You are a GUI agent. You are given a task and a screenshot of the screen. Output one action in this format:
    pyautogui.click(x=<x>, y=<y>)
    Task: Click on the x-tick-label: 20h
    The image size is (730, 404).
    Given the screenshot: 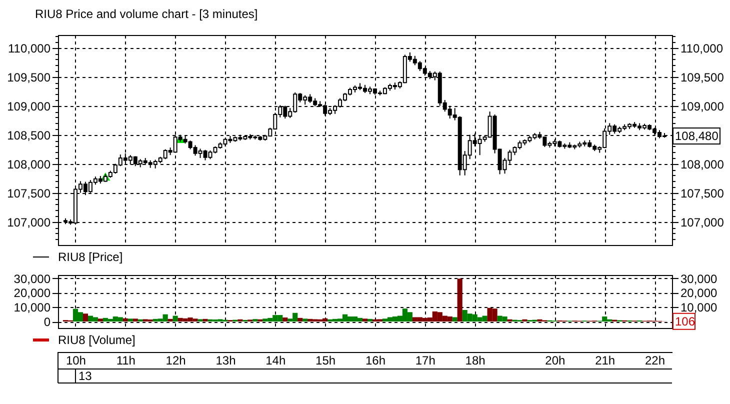 What is the action you would take?
    pyautogui.click(x=555, y=361)
    